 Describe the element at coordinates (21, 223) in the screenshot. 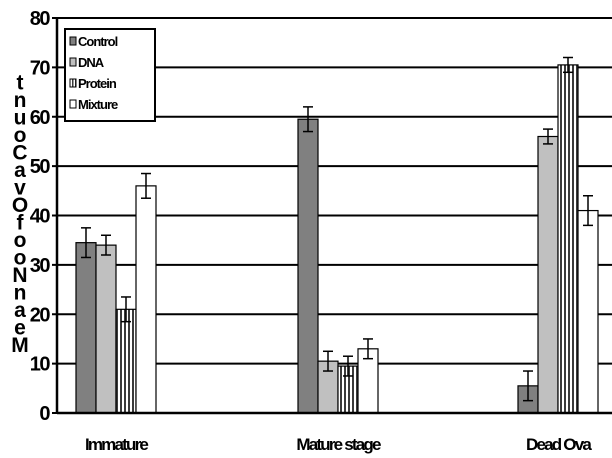

I see `y-axis-label-letter: f` at that location.